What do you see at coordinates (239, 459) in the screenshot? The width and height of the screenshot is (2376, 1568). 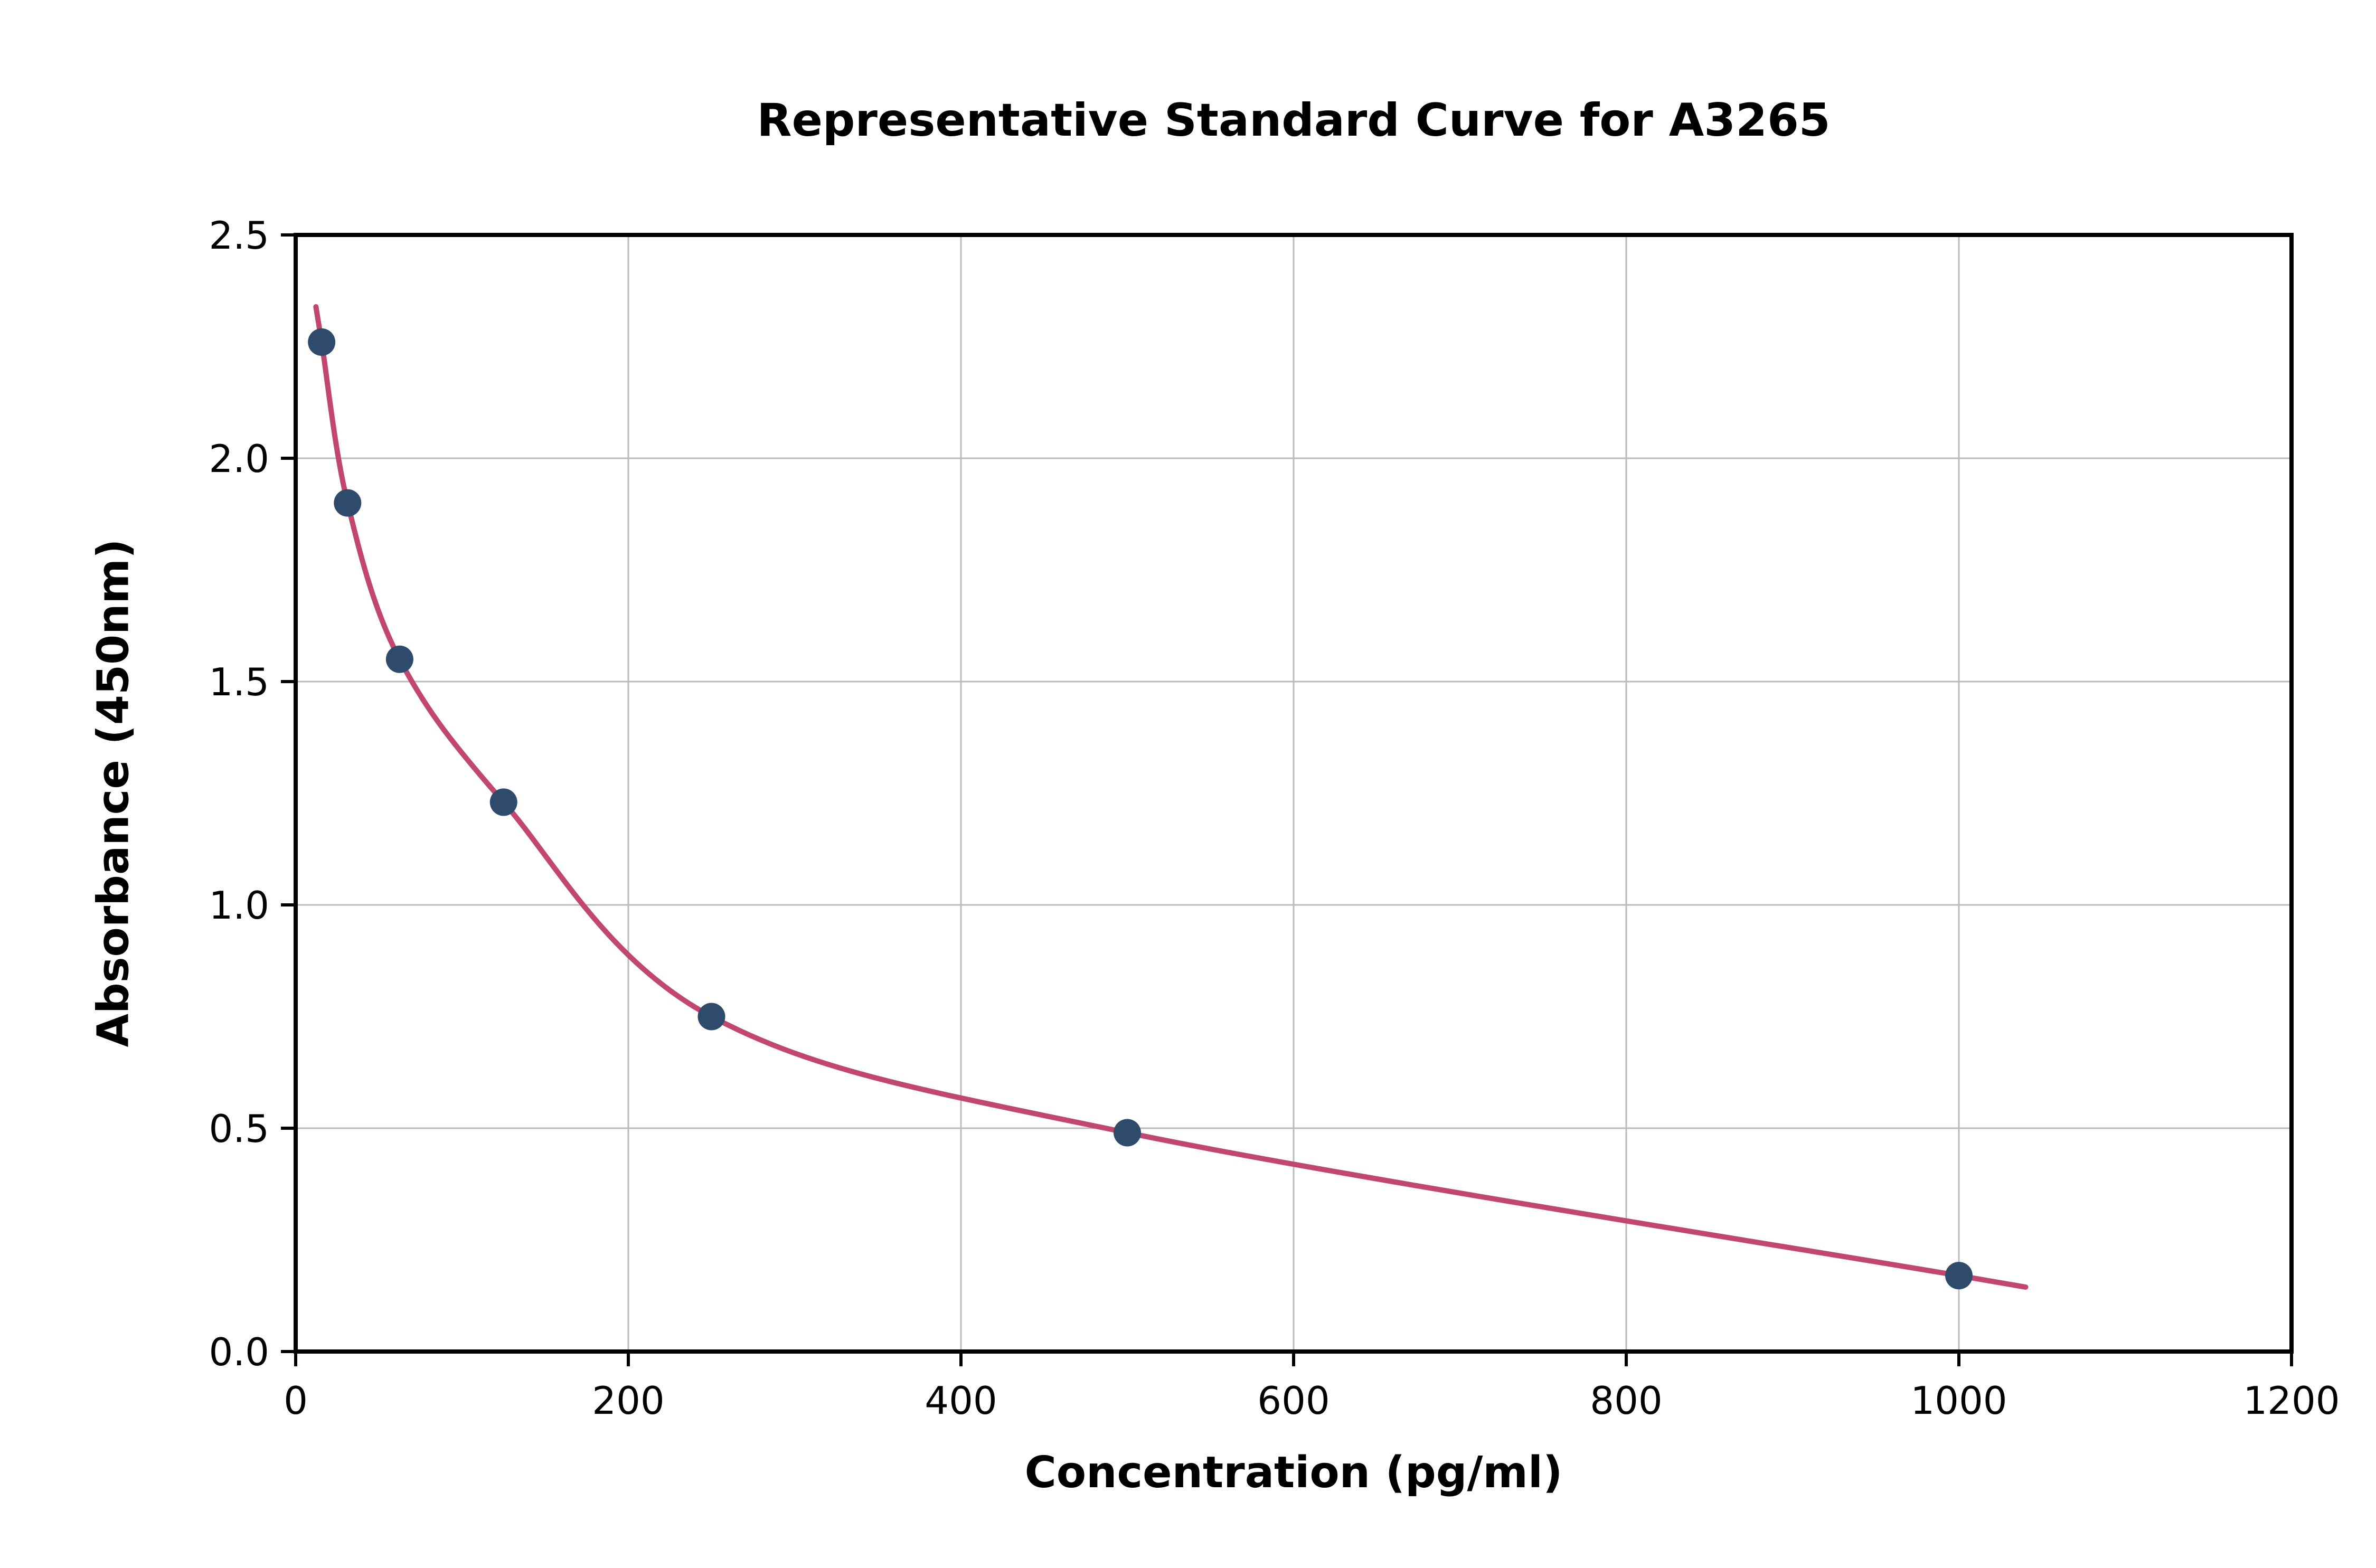 I see `y-tick-label: 2.0` at bounding box center [239, 459].